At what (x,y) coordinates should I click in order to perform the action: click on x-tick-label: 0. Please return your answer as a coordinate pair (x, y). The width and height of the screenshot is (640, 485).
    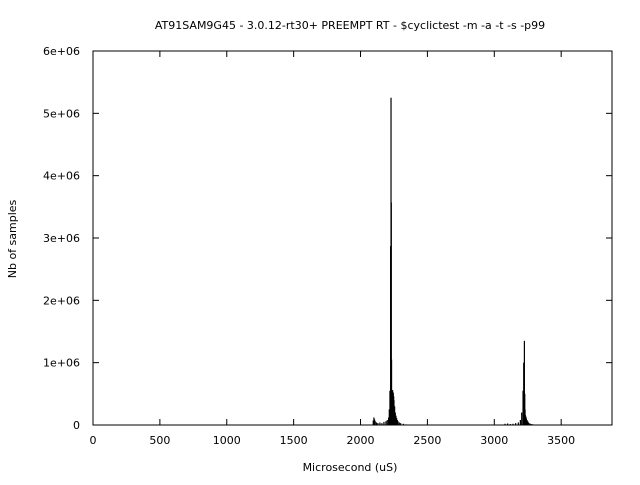
    Looking at the image, I should click on (93, 440).